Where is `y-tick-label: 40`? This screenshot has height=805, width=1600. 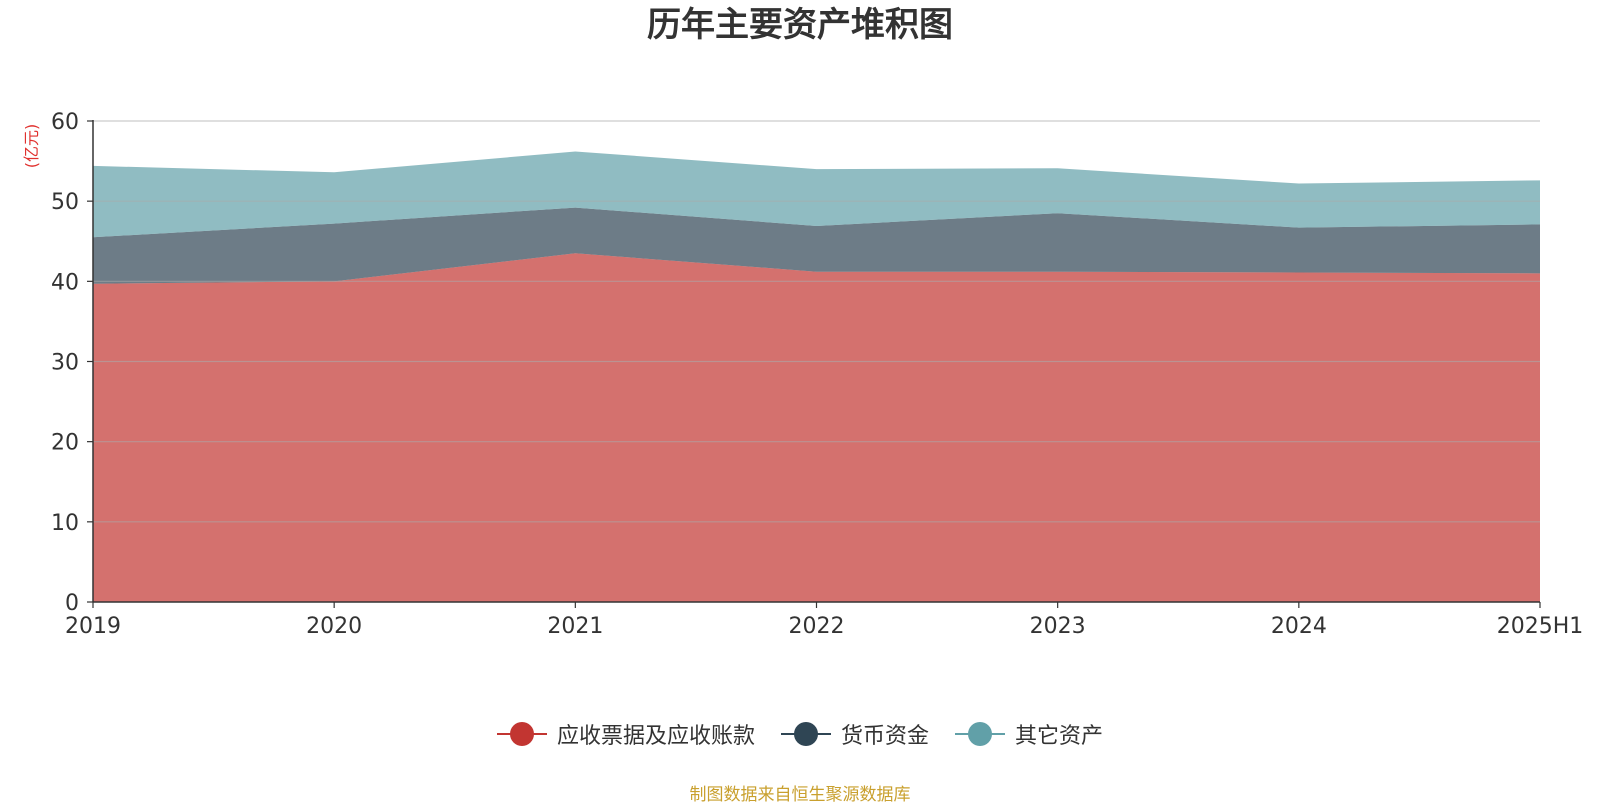
y-tick-label: 40 is located at coordinates (65, 282).